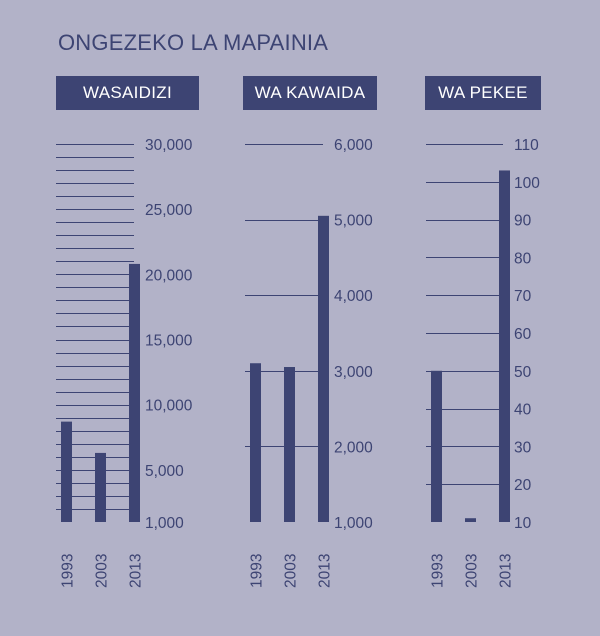  Describe the element at coordinates (523, 372) in the screenshot. I see `y-tick-label: 50` at that location.